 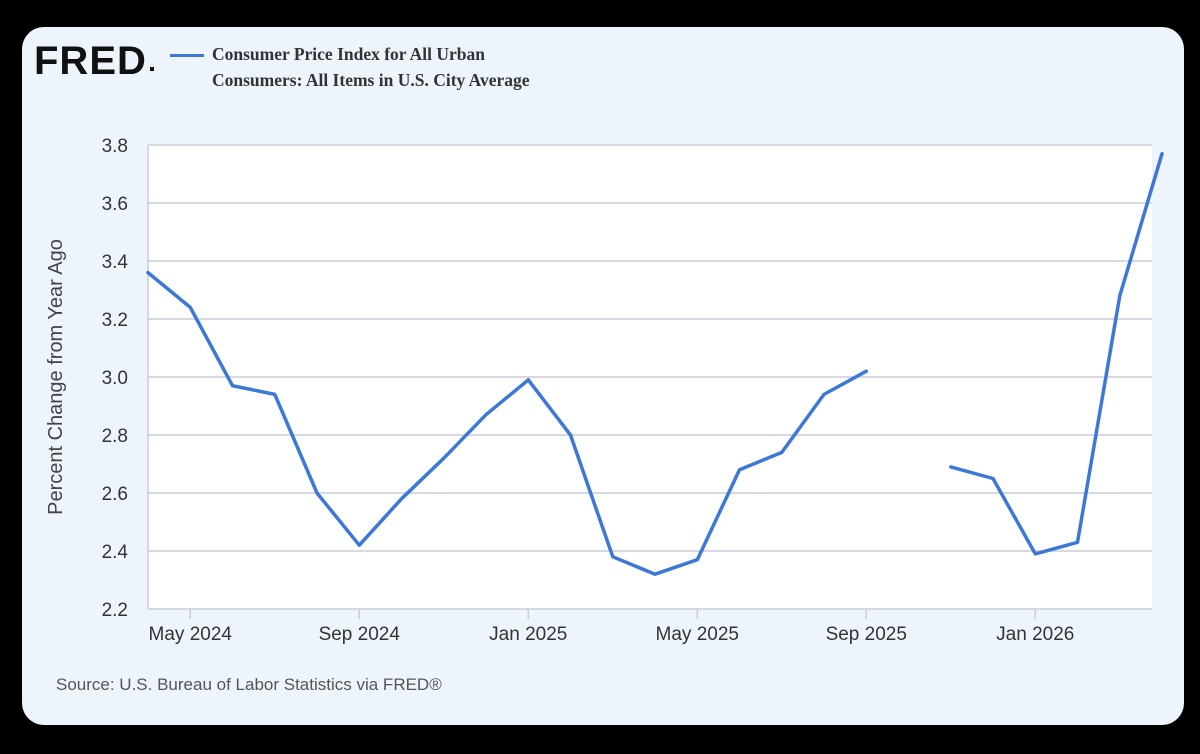 I want to click on x-tick-label: May 2024, so click(x=191, y=634).